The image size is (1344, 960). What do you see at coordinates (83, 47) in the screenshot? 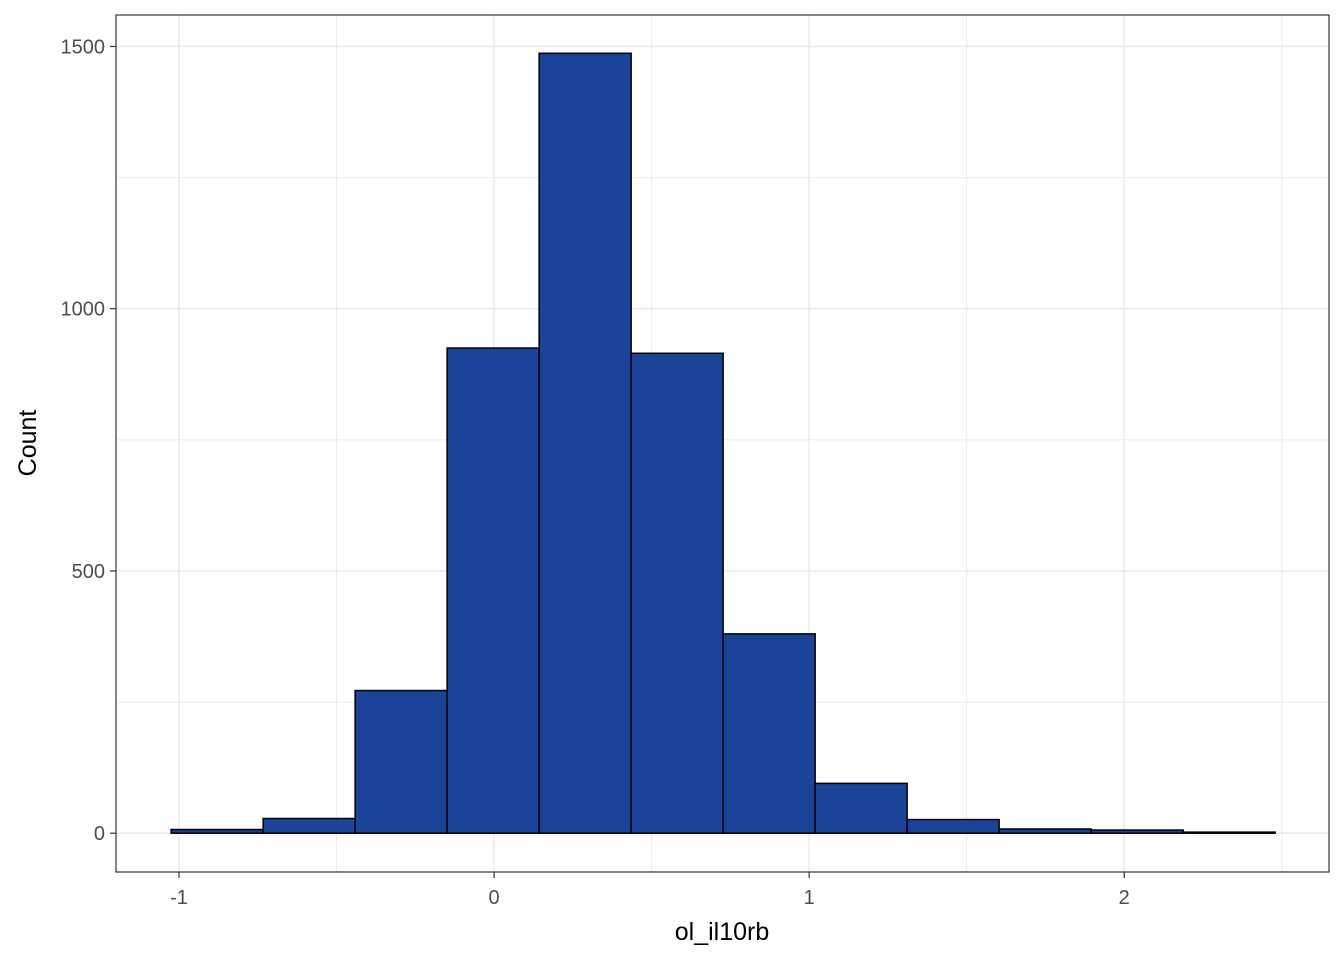
I see `y-tick-label: 1500` at bounding box center [83, 47].